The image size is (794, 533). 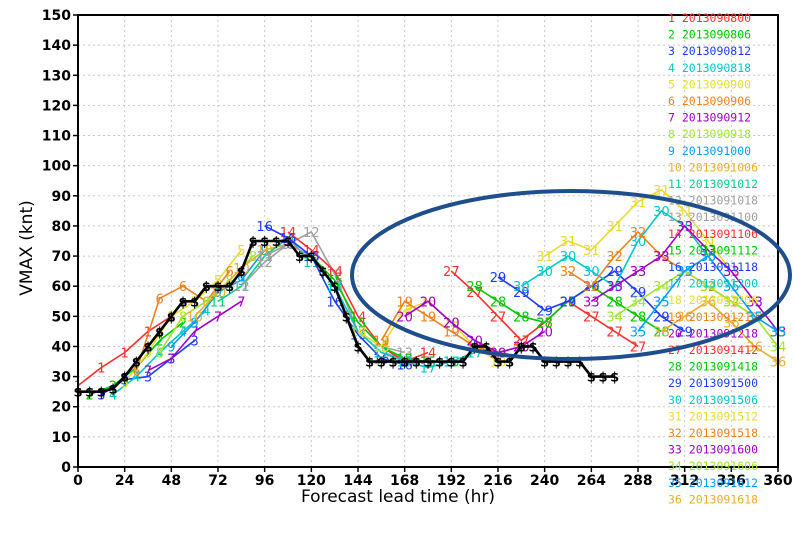 I want to click on y-tick-label: 150, so click(x=56, y=16).